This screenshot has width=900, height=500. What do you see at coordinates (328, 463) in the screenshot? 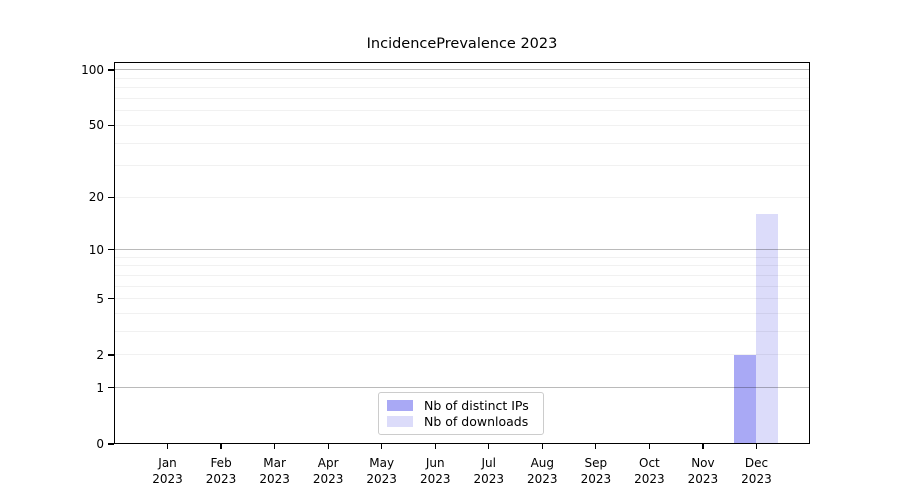
I see `x-tick-month: Apr` at bounding box center [328, 463].